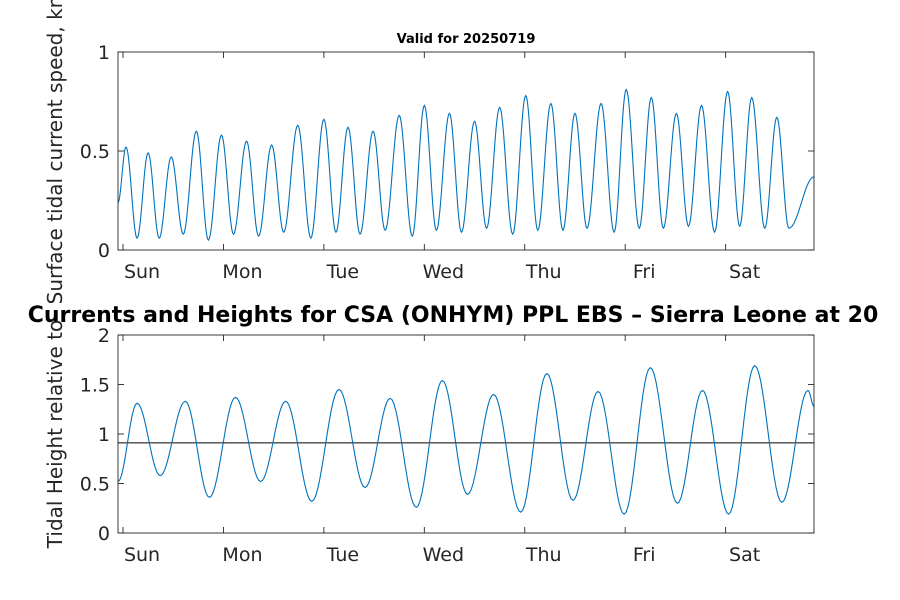 This screenshot has width=900, height=600. What do you see at coordinates (466, 39) in the screenshot?
I see `chart-title: Valid for 20250719` at bounding box center [466, 39].